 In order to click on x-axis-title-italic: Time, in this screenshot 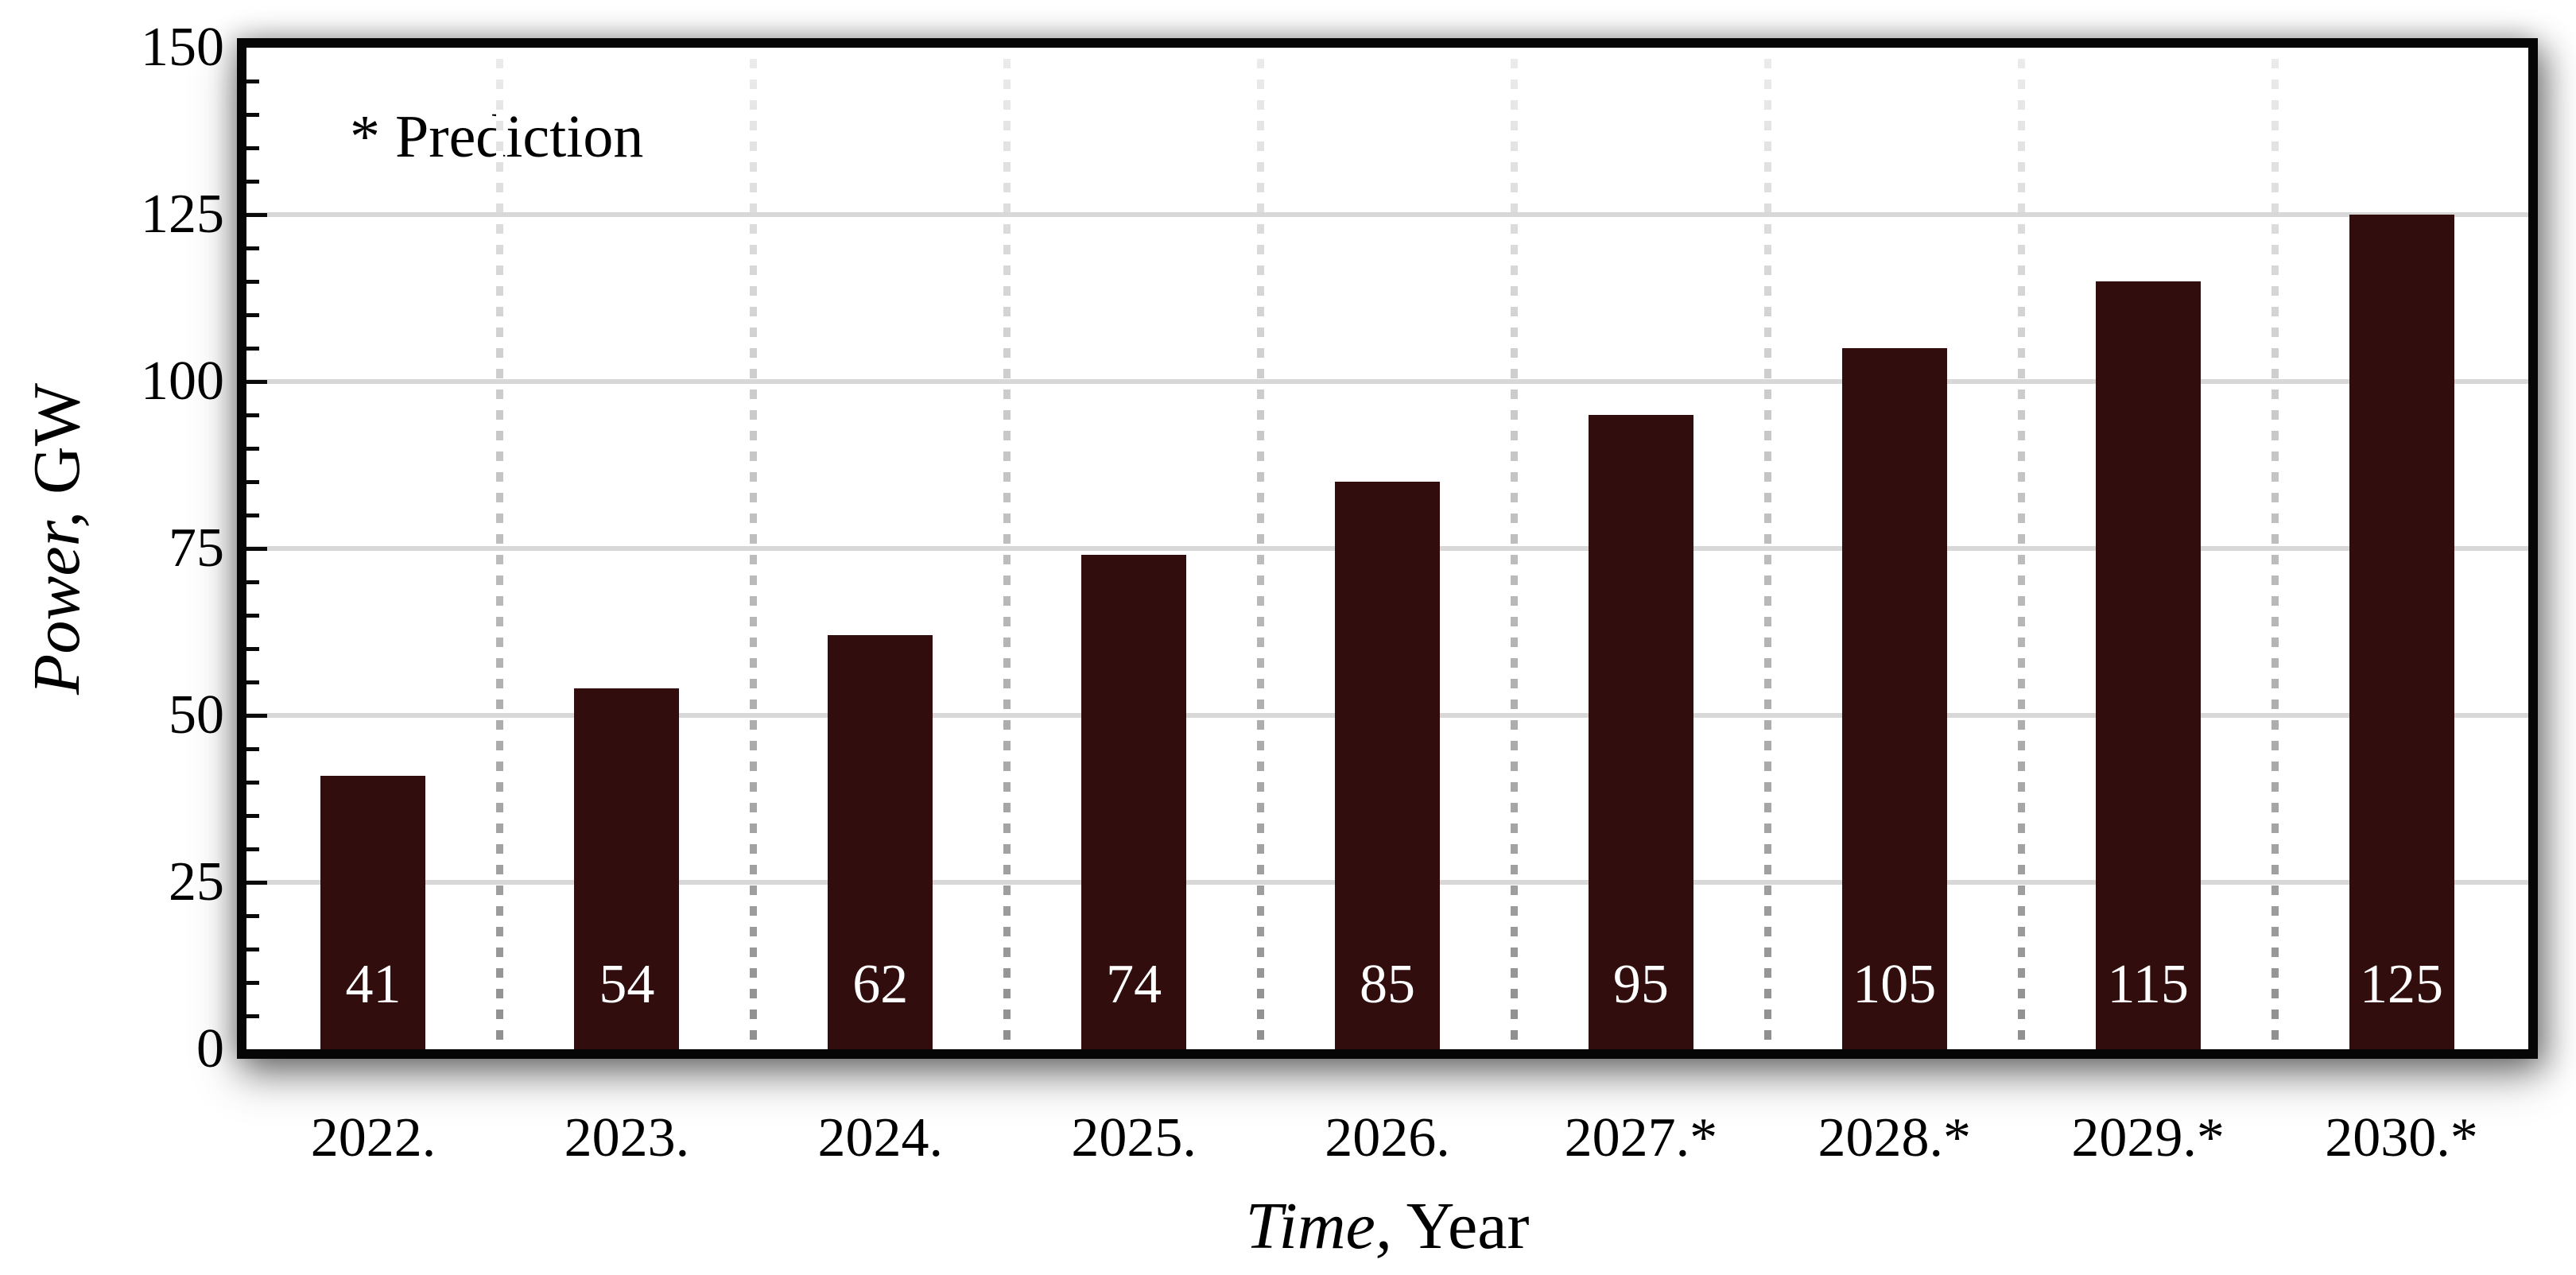, I will do `click(1319, 1226)`.